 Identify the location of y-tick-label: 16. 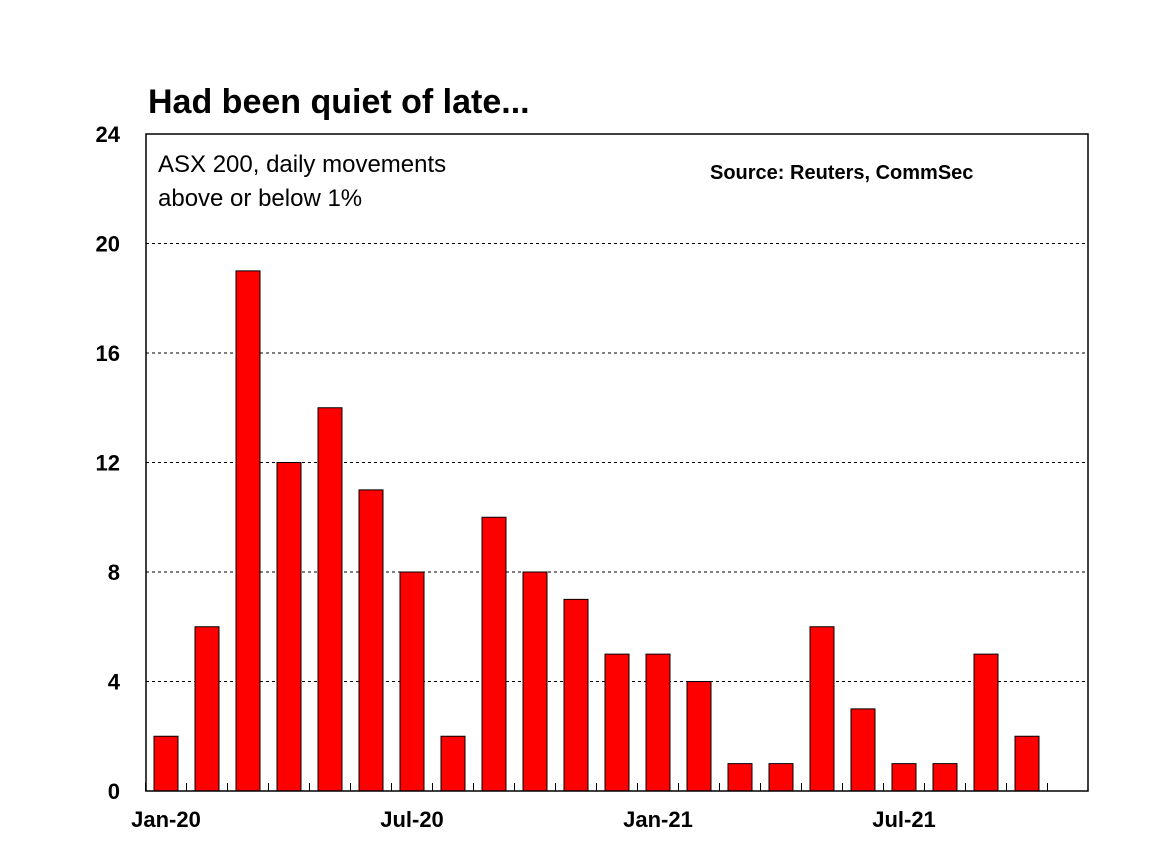
(108, 353).